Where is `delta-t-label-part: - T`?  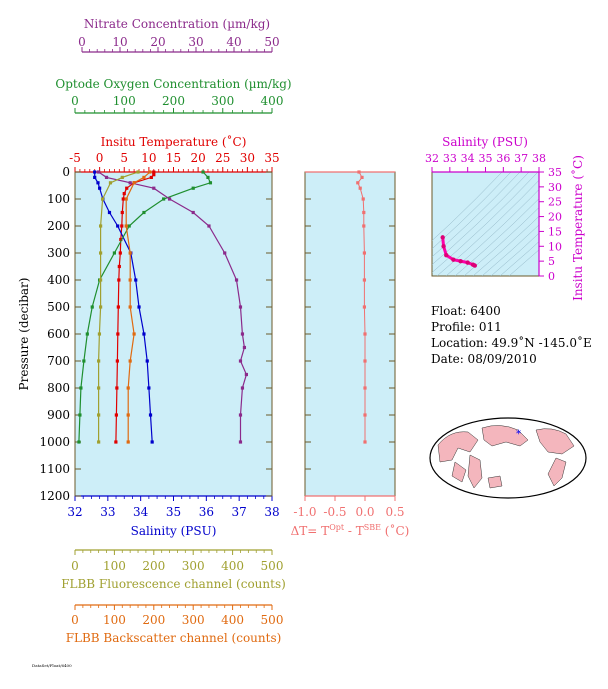 delta-t-label-part: - T is located at coordinates (354, 531).